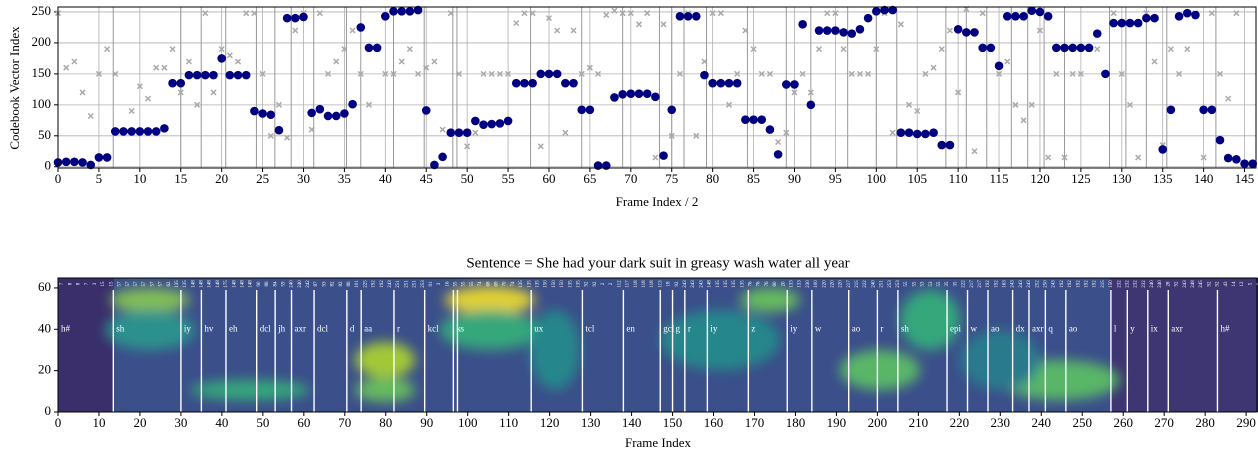 The height and width of the screenshot is (452, 1258). What do you see at coordinates (209, 328) in the screenshot?
I see `phoneme-label: hv` at bounding box center [209, 328].